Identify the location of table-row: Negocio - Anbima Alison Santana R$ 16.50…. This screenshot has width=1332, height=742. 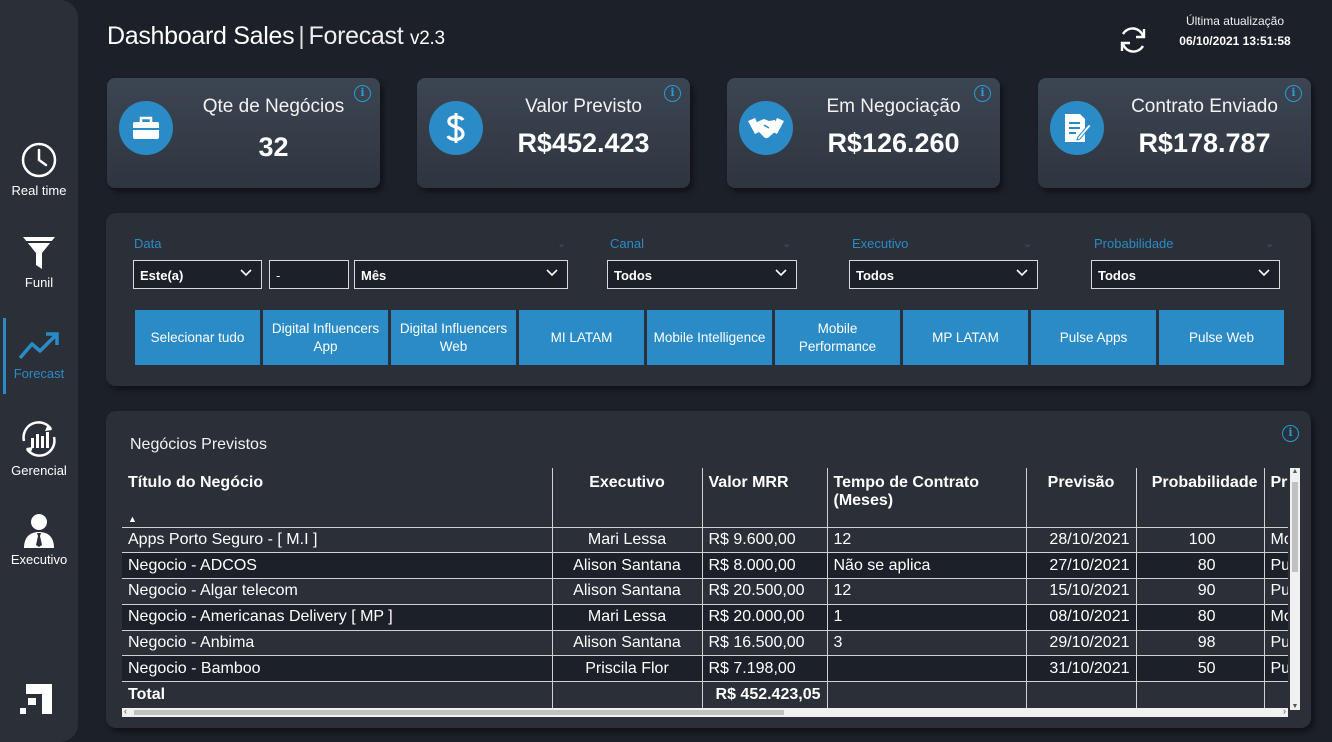
(705, 643).